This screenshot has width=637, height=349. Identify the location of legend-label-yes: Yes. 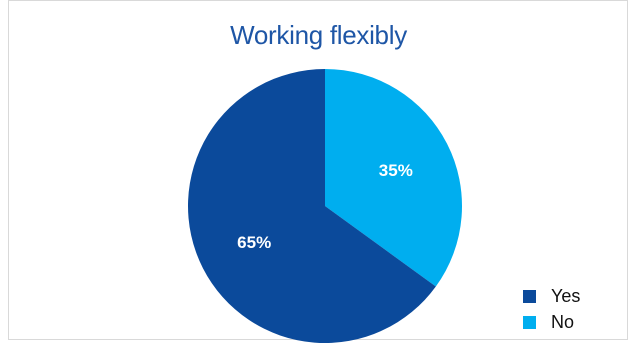
(566, 295).